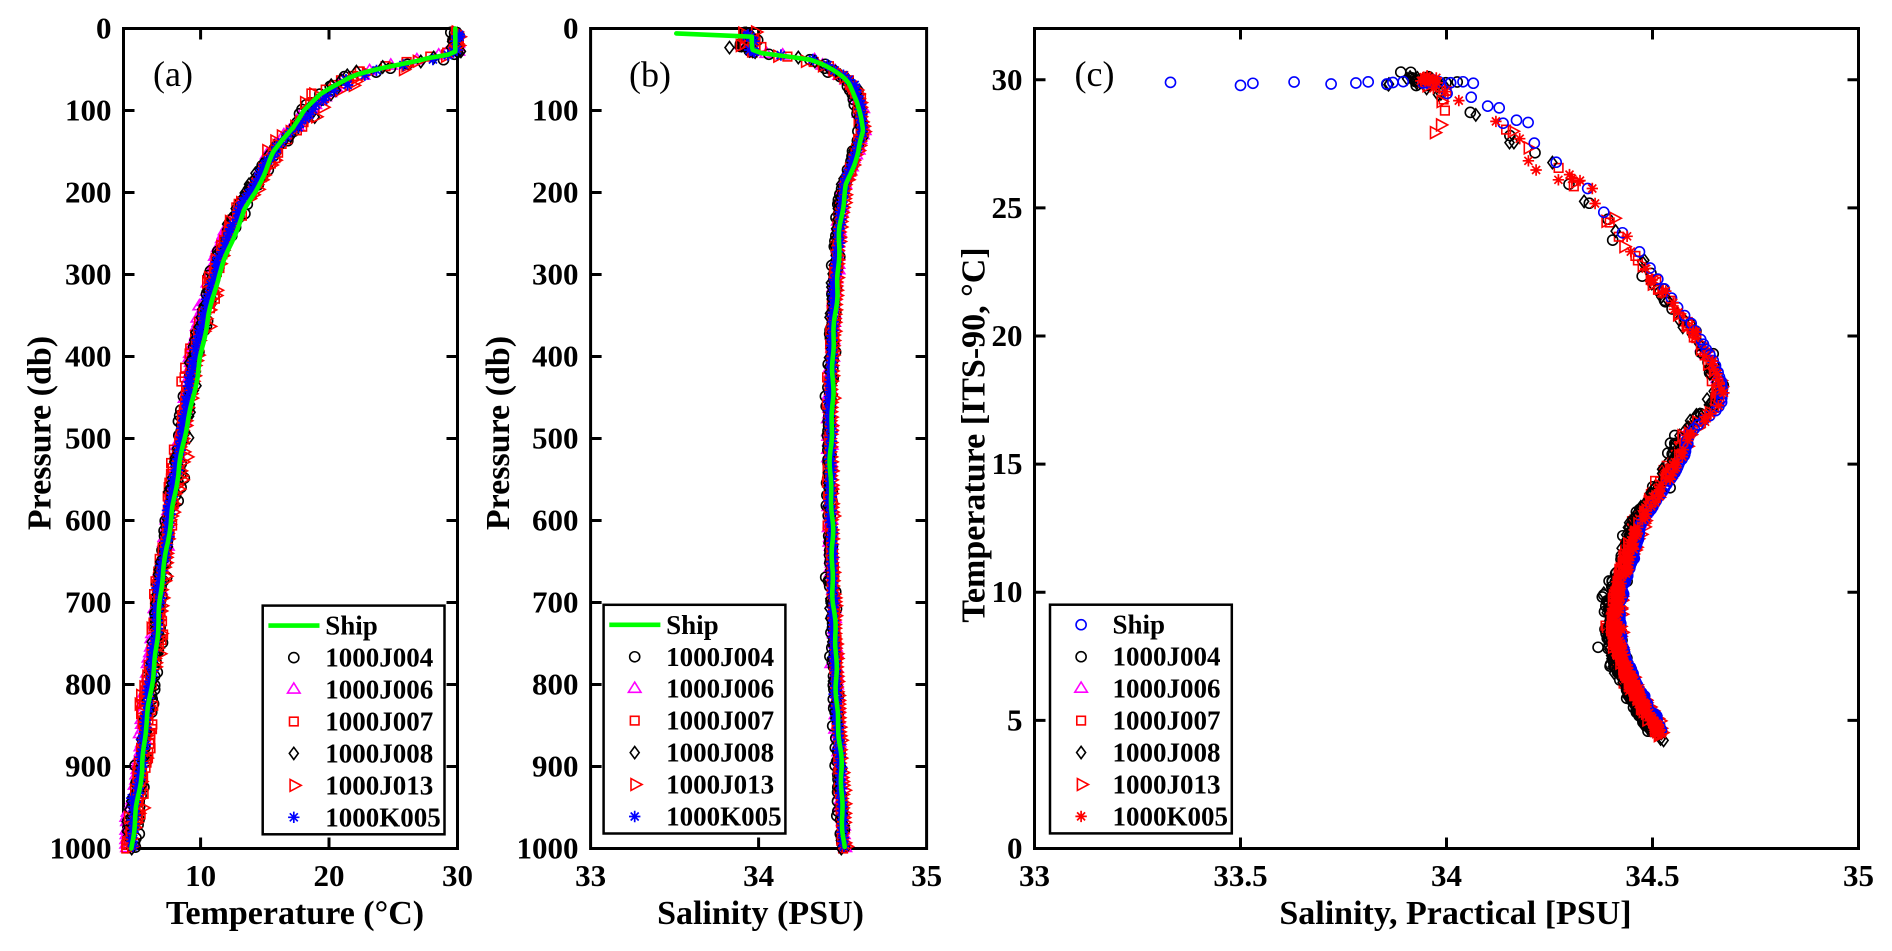  Describe the element at coordinates (173, 74) in the screenshot. I see `svg-text: (a)` at that location.